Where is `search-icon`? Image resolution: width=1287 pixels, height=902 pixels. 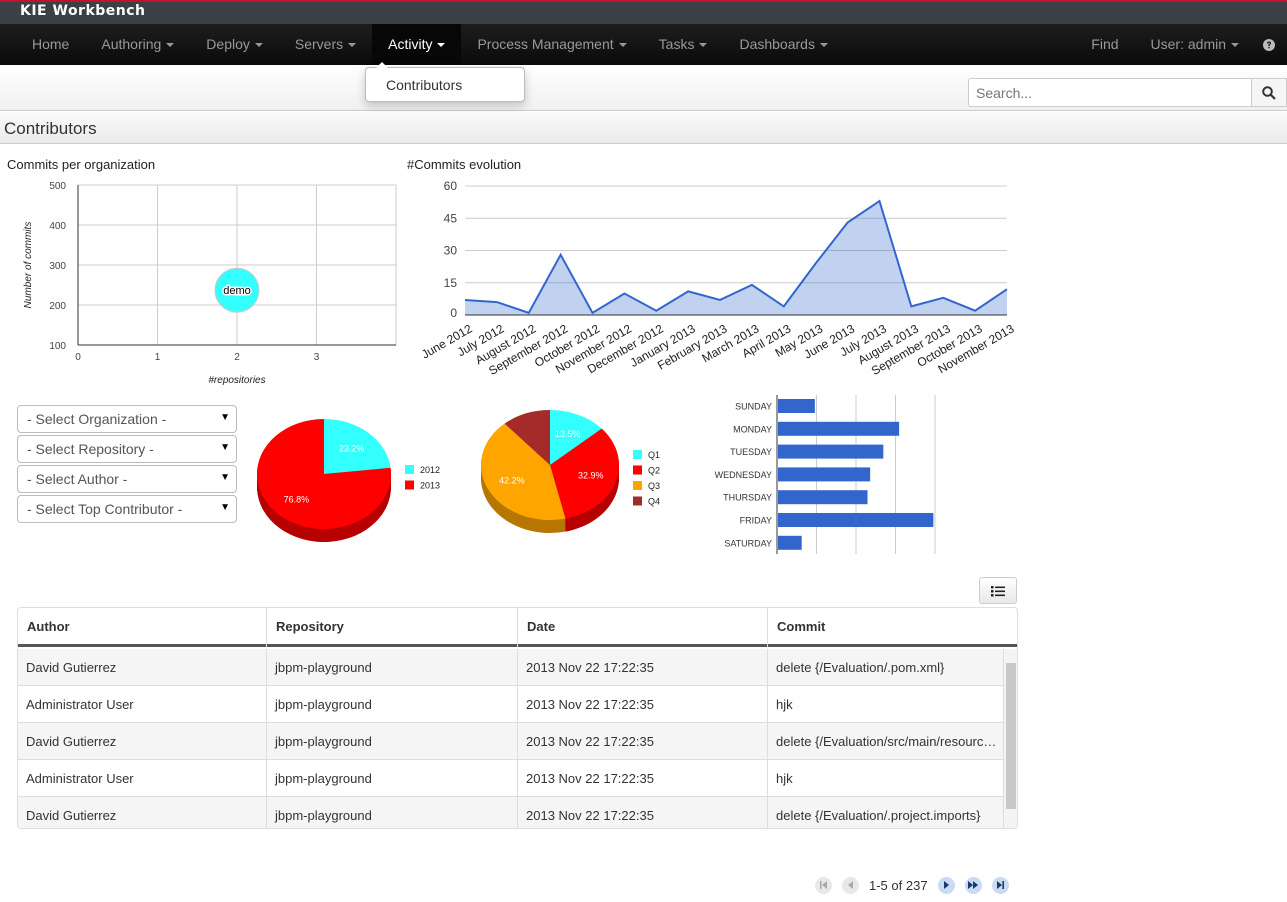 search-icon is located at coordinates (1269, 92).